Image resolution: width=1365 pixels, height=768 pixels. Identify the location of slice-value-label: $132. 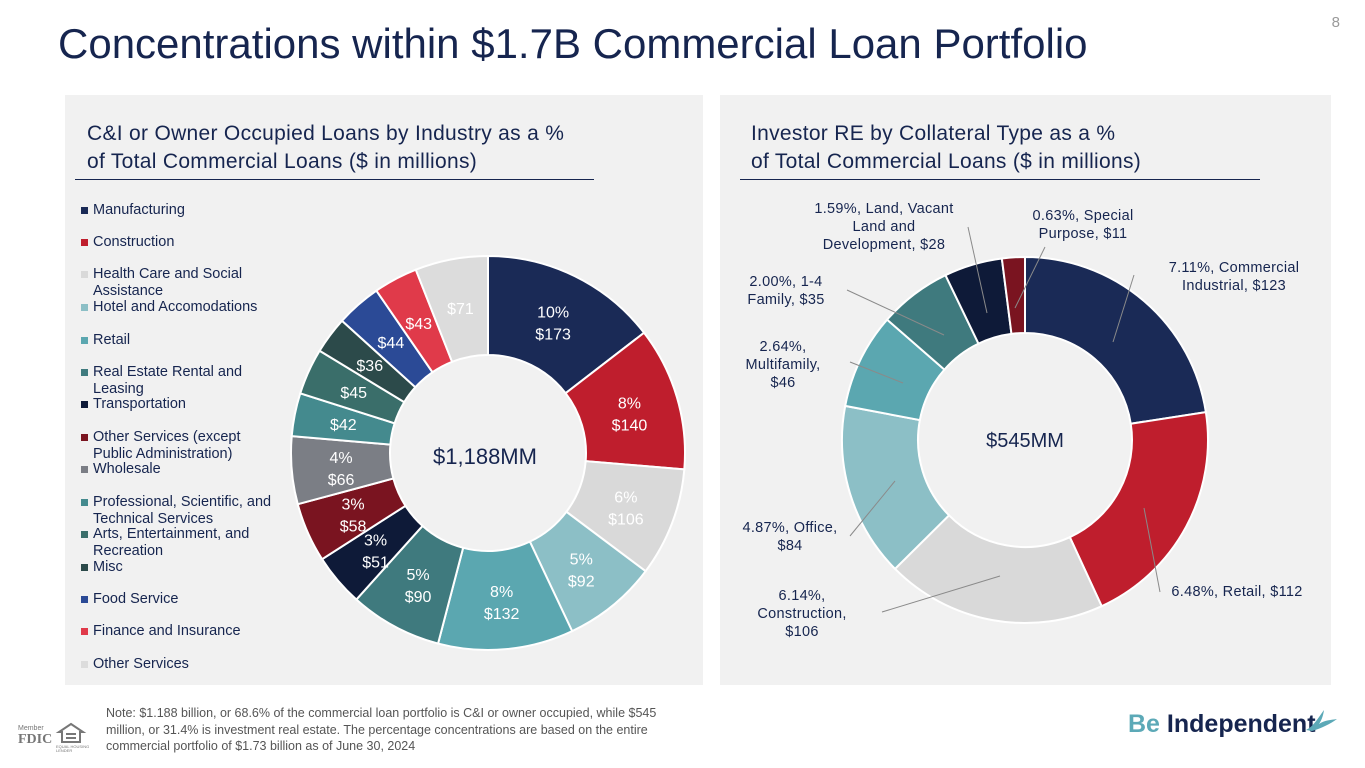
(502, 614).